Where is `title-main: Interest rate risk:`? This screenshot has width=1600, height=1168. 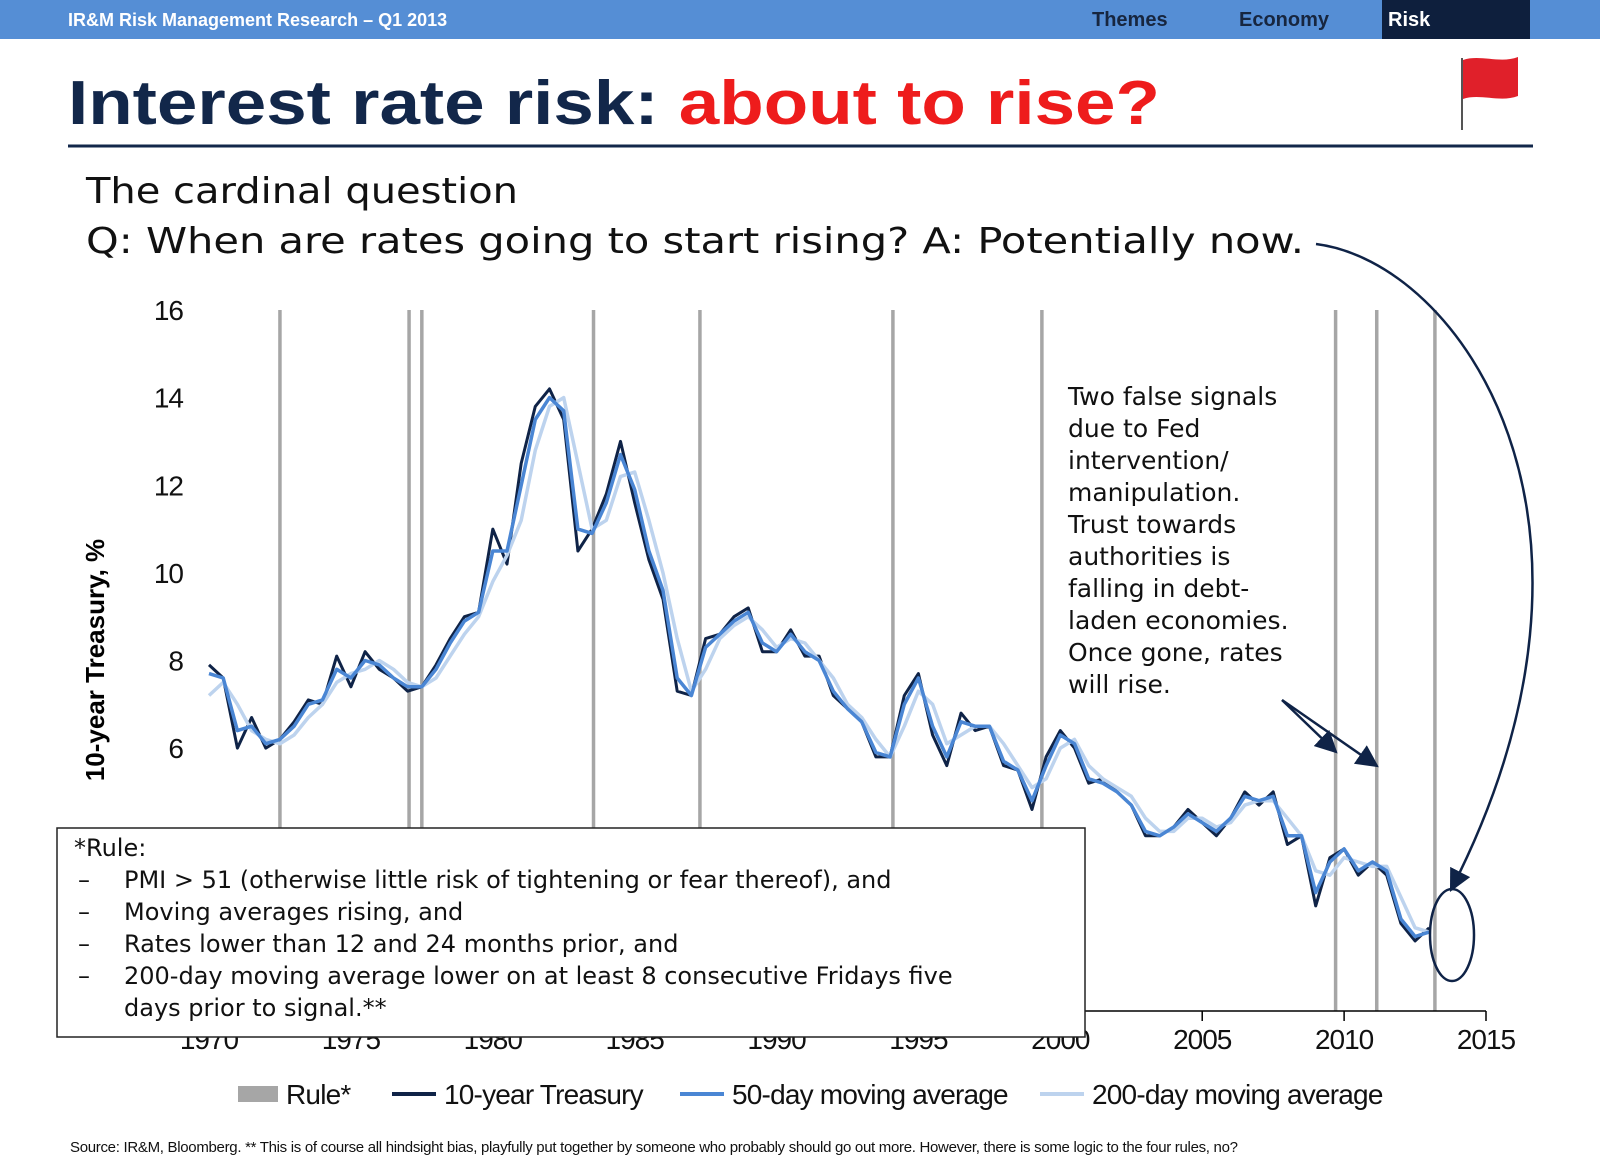 title-main: Interest rate risk: is located at coordinates (373, 103).